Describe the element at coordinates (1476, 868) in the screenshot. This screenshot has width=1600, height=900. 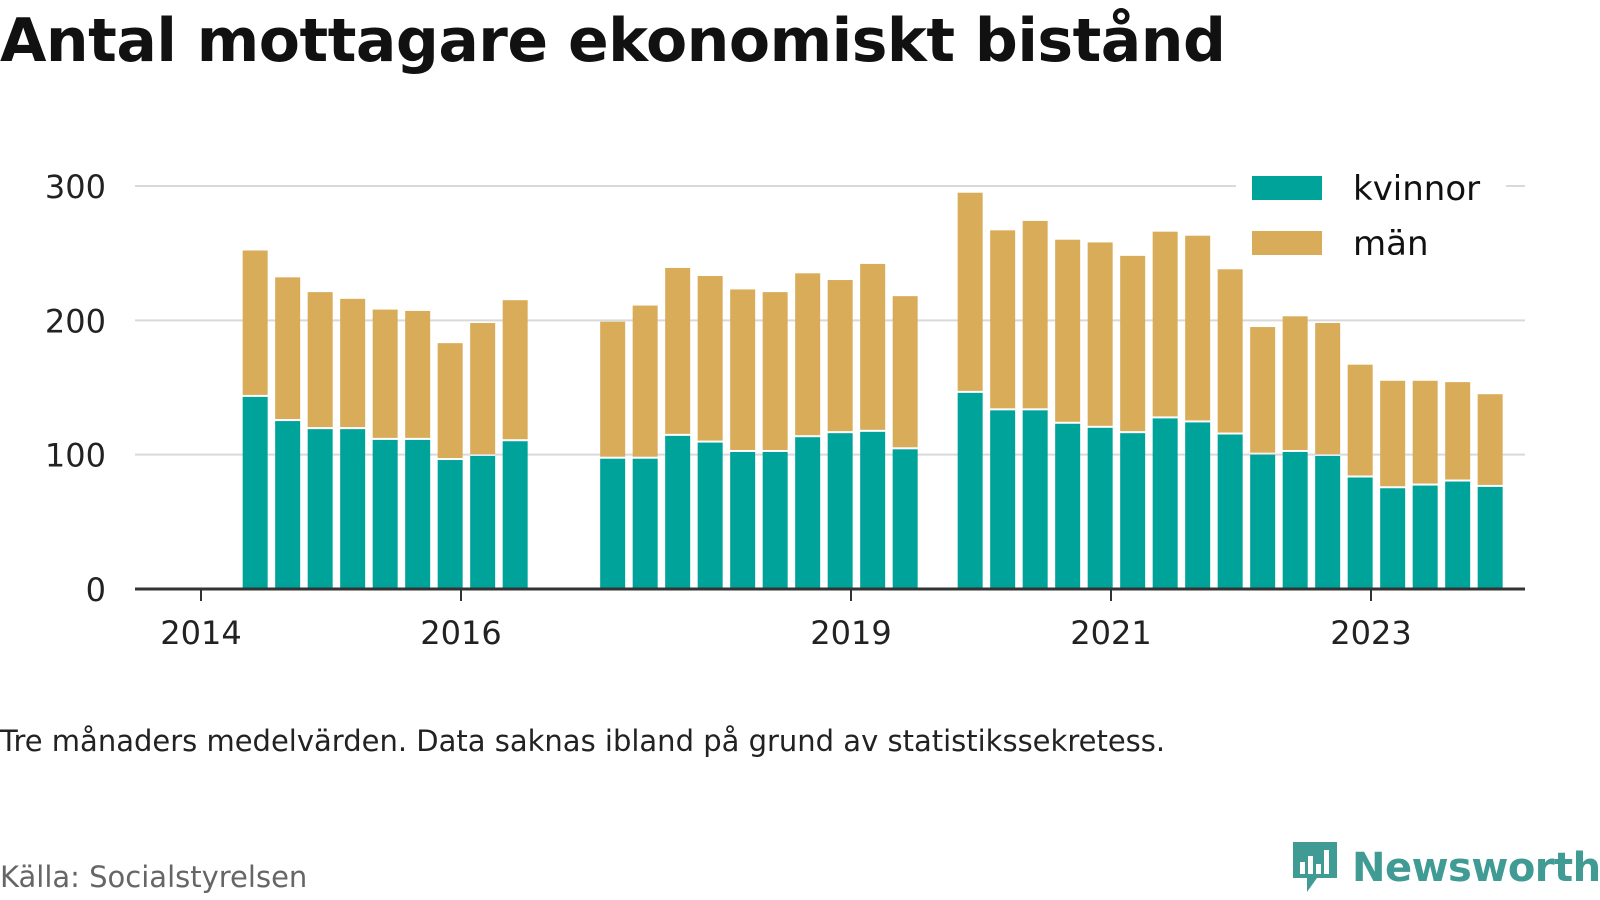
I see `brand-name: Newsworthy` at that location.